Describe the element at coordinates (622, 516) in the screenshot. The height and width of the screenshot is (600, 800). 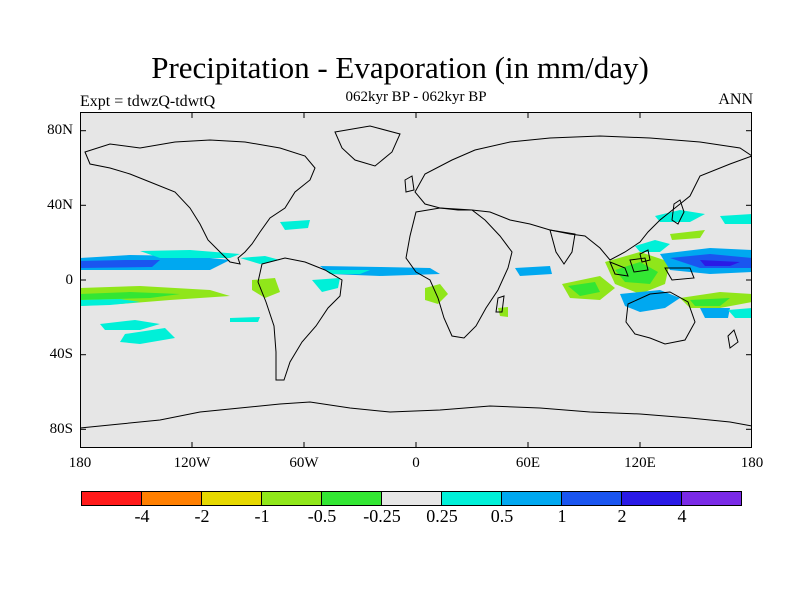
I see `colorbar-label: 2` at that location.